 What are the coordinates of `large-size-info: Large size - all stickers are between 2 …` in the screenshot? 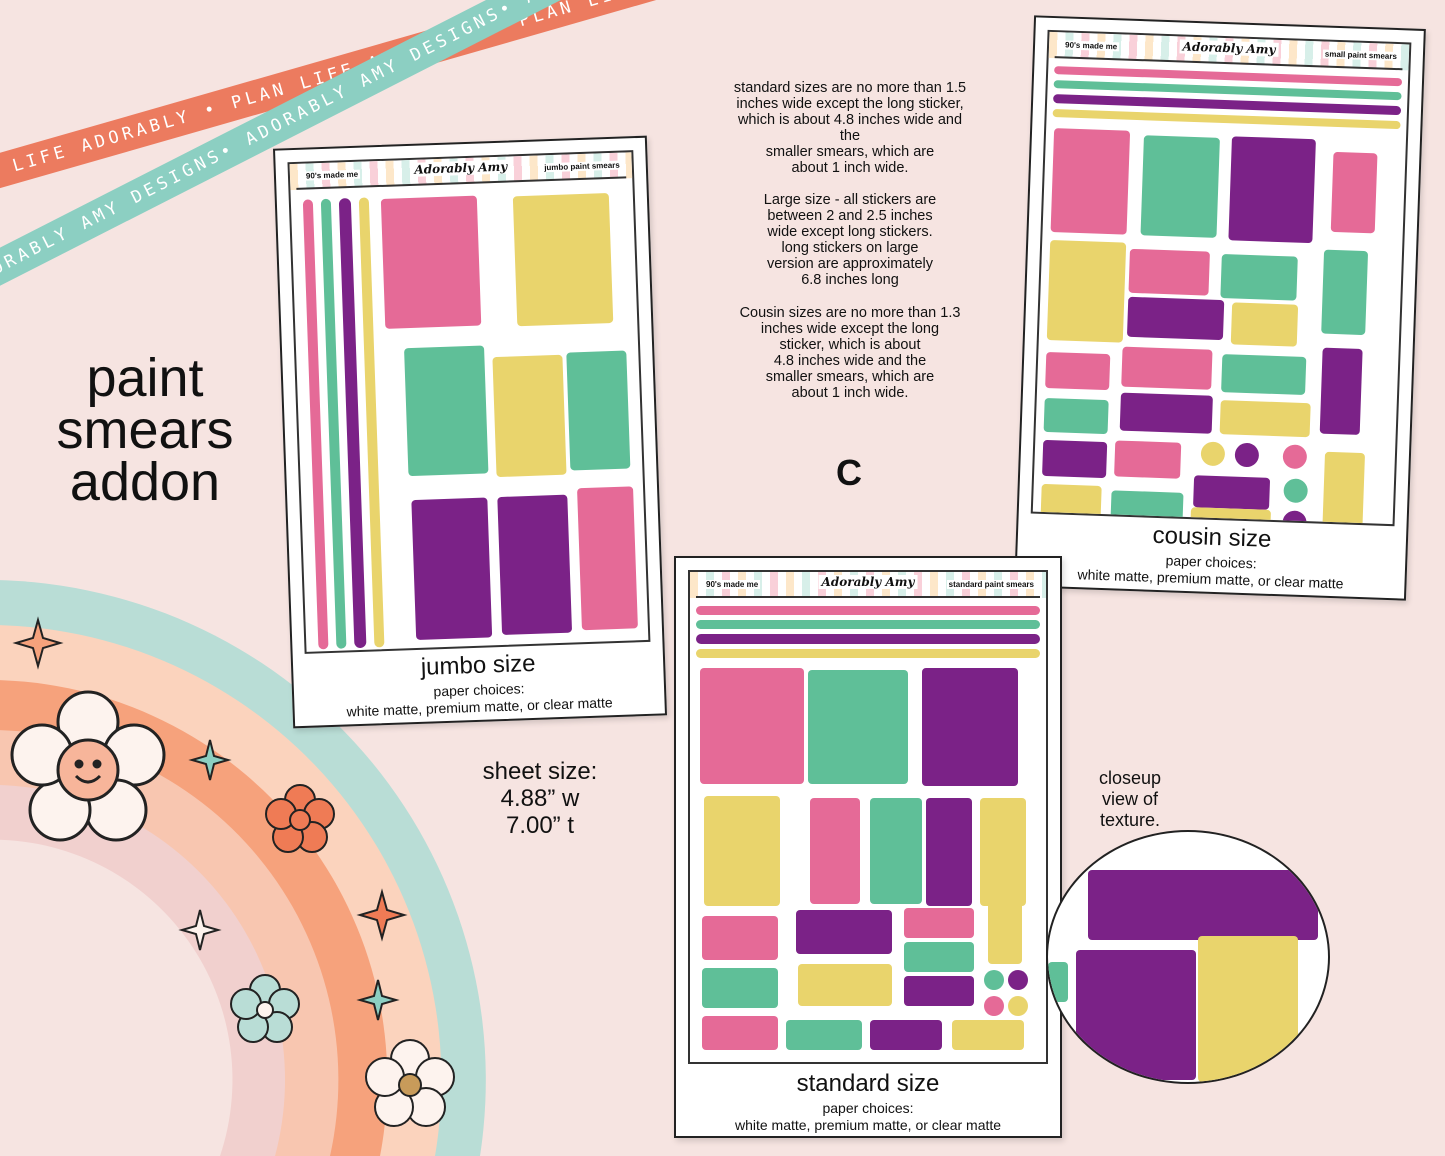 It's located at (850, 240).